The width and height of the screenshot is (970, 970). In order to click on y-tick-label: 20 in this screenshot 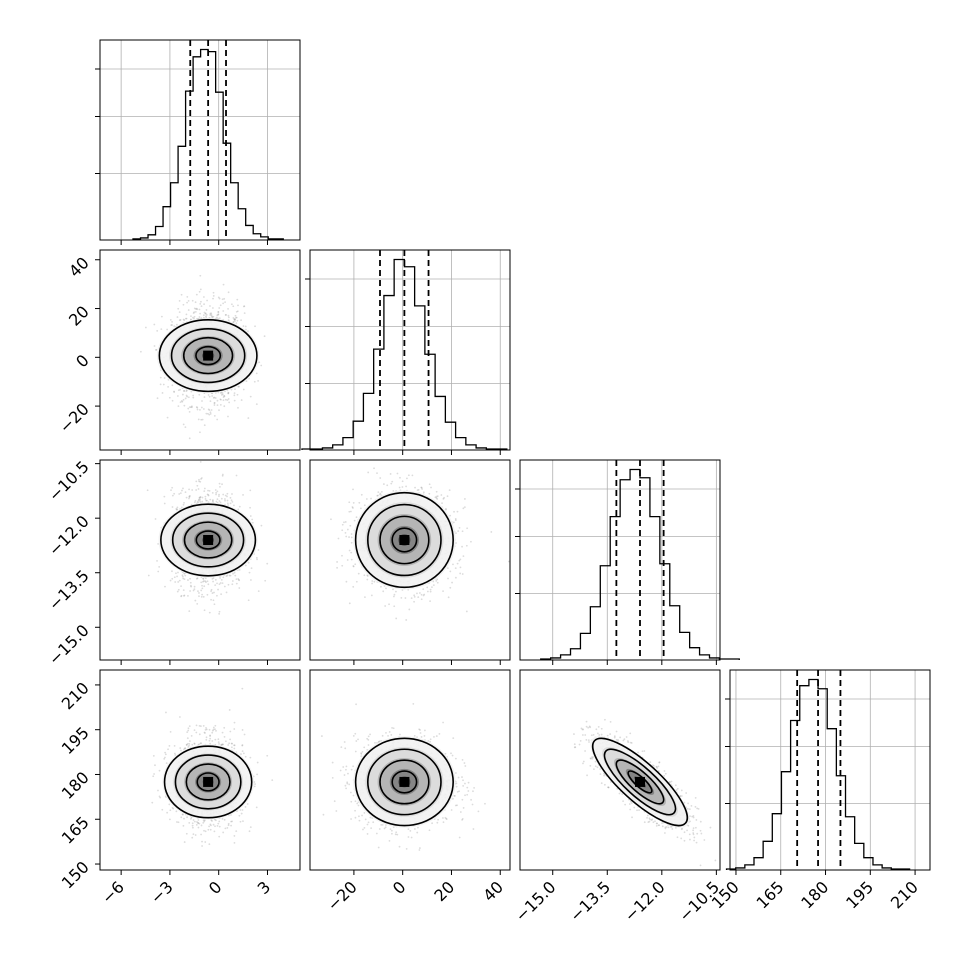, I will do `click(79, 316)`.